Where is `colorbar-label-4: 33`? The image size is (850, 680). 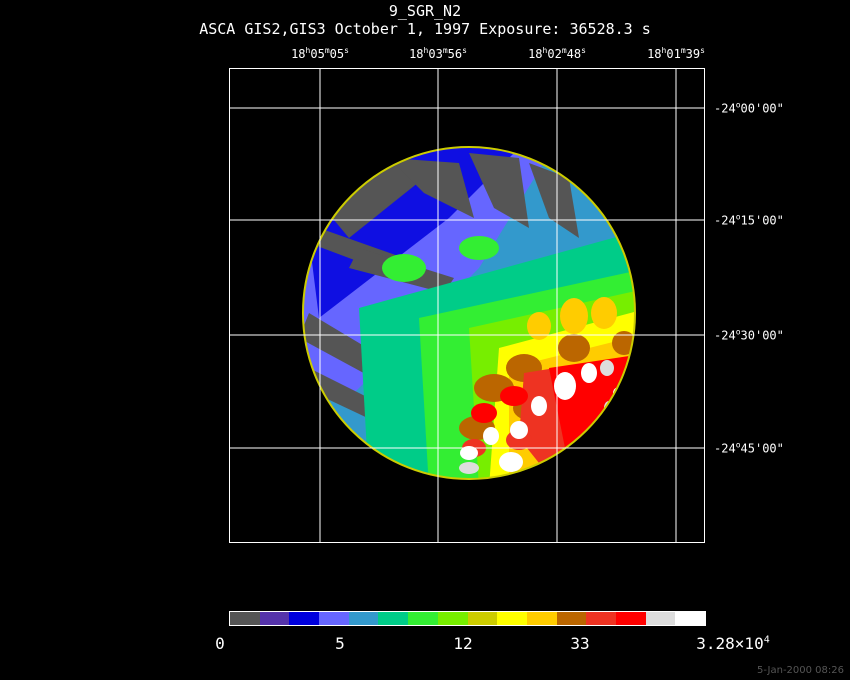
colorbar-label-4: 33 is located at coordinates (580, 643).